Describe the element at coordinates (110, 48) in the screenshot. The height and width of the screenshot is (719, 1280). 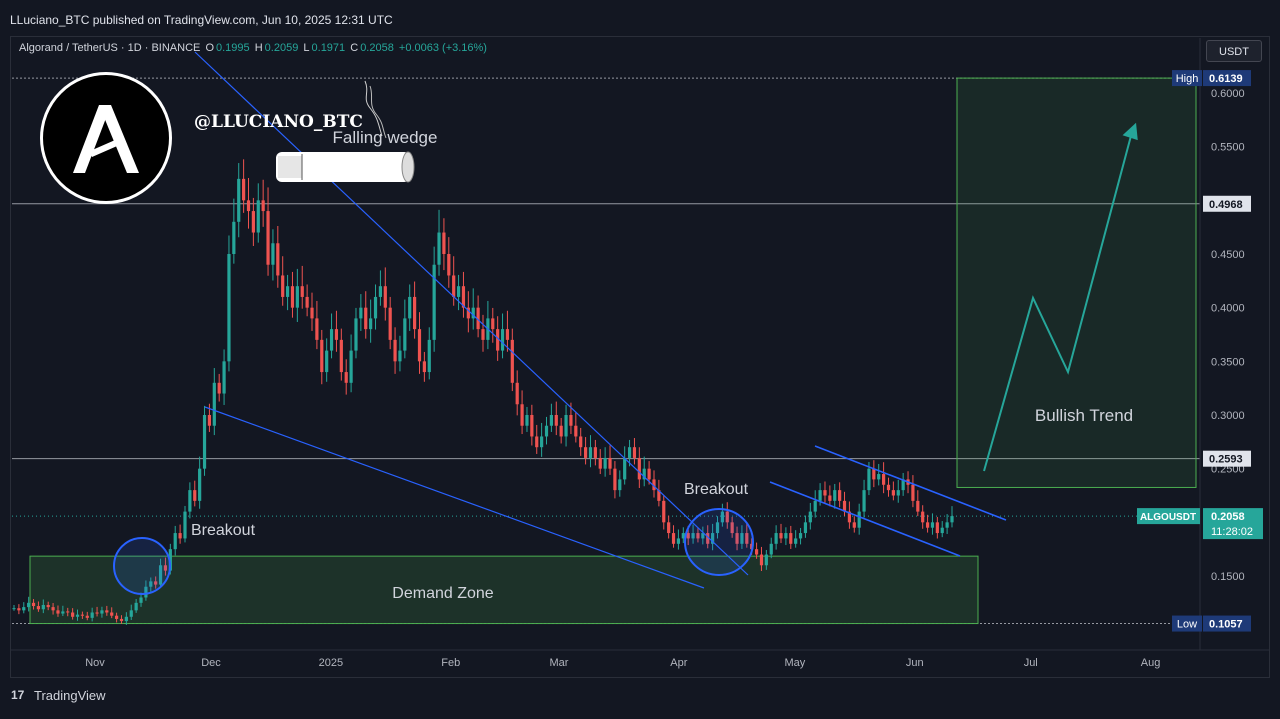
I see `symbol-name: Algorand / TetherUS · 1D · BINANCE` at that location.